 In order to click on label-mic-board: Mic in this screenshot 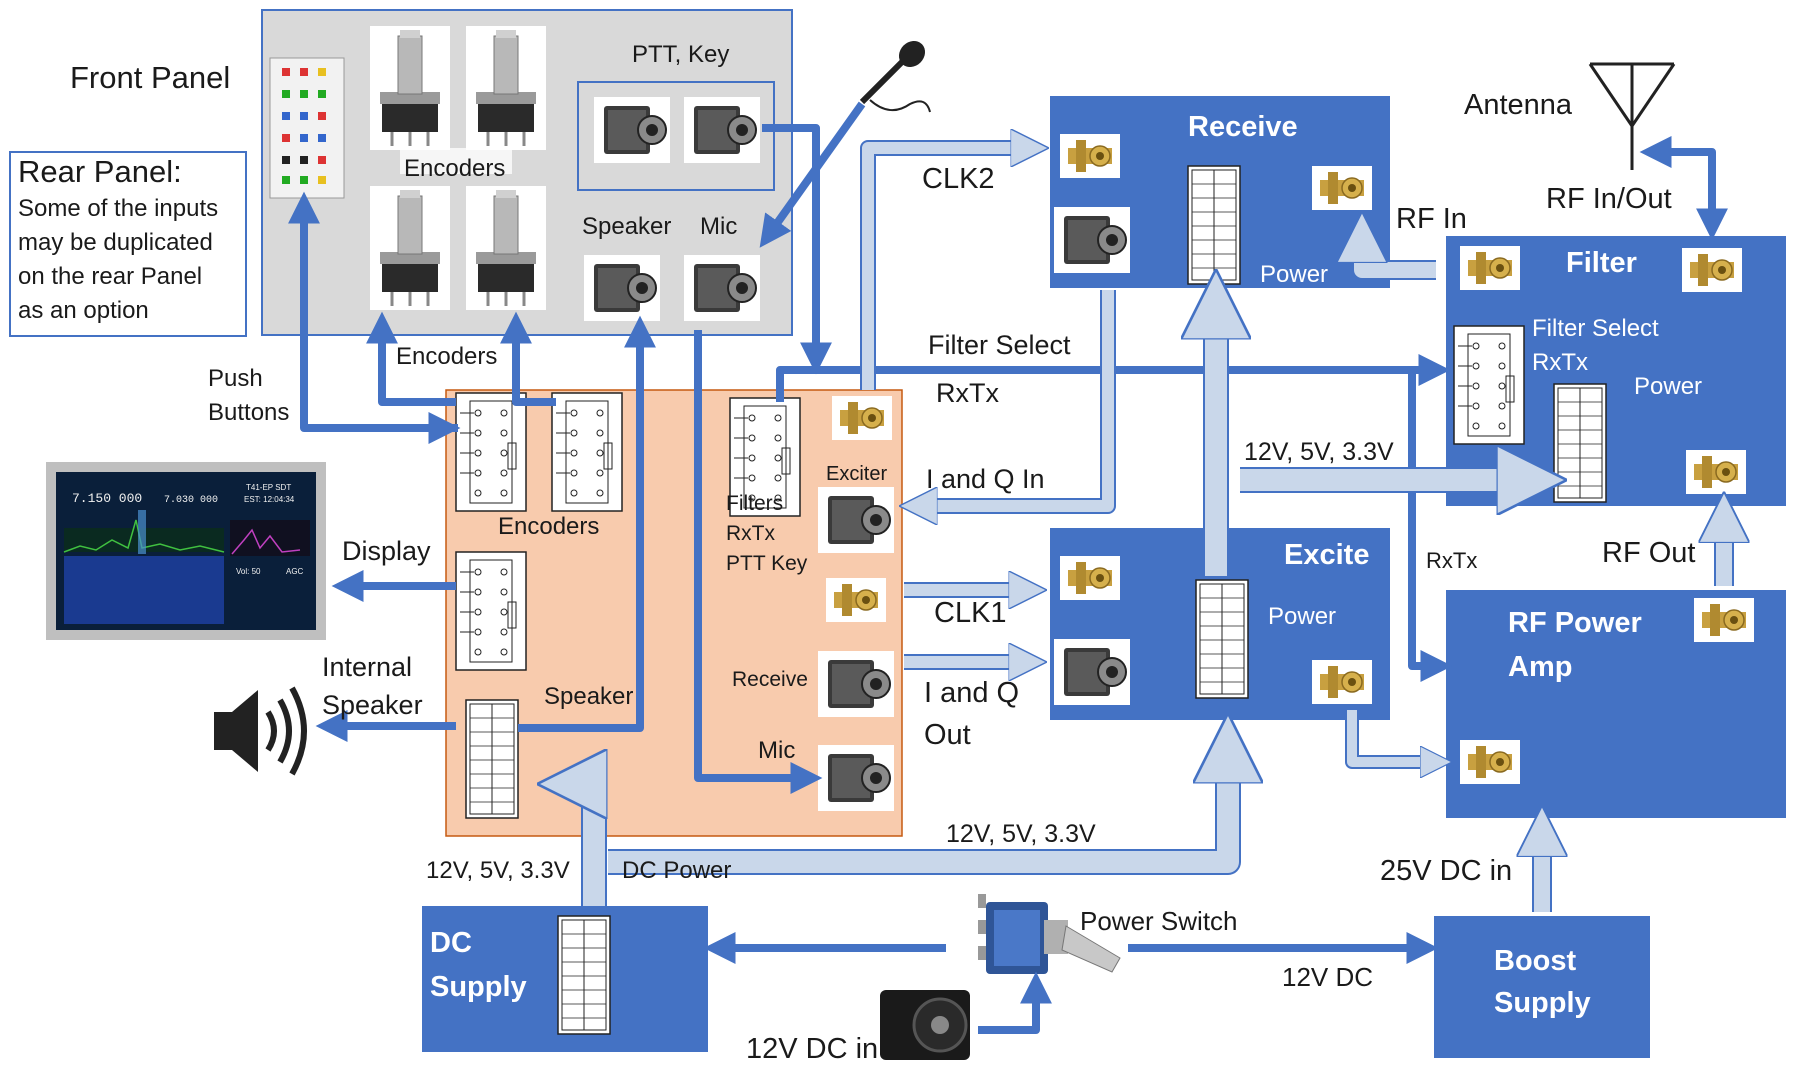, I will do `click(776, 750)`.